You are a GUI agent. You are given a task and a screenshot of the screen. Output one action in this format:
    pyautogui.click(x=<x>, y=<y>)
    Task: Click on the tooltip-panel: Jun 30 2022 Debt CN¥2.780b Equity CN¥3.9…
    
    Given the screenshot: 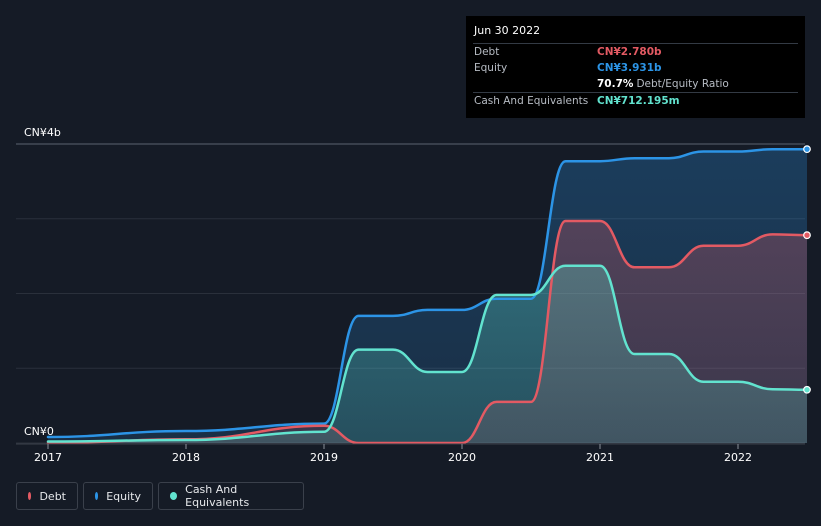 What is the action you would take?
    pyautogui.click(x=635, y=67)
    